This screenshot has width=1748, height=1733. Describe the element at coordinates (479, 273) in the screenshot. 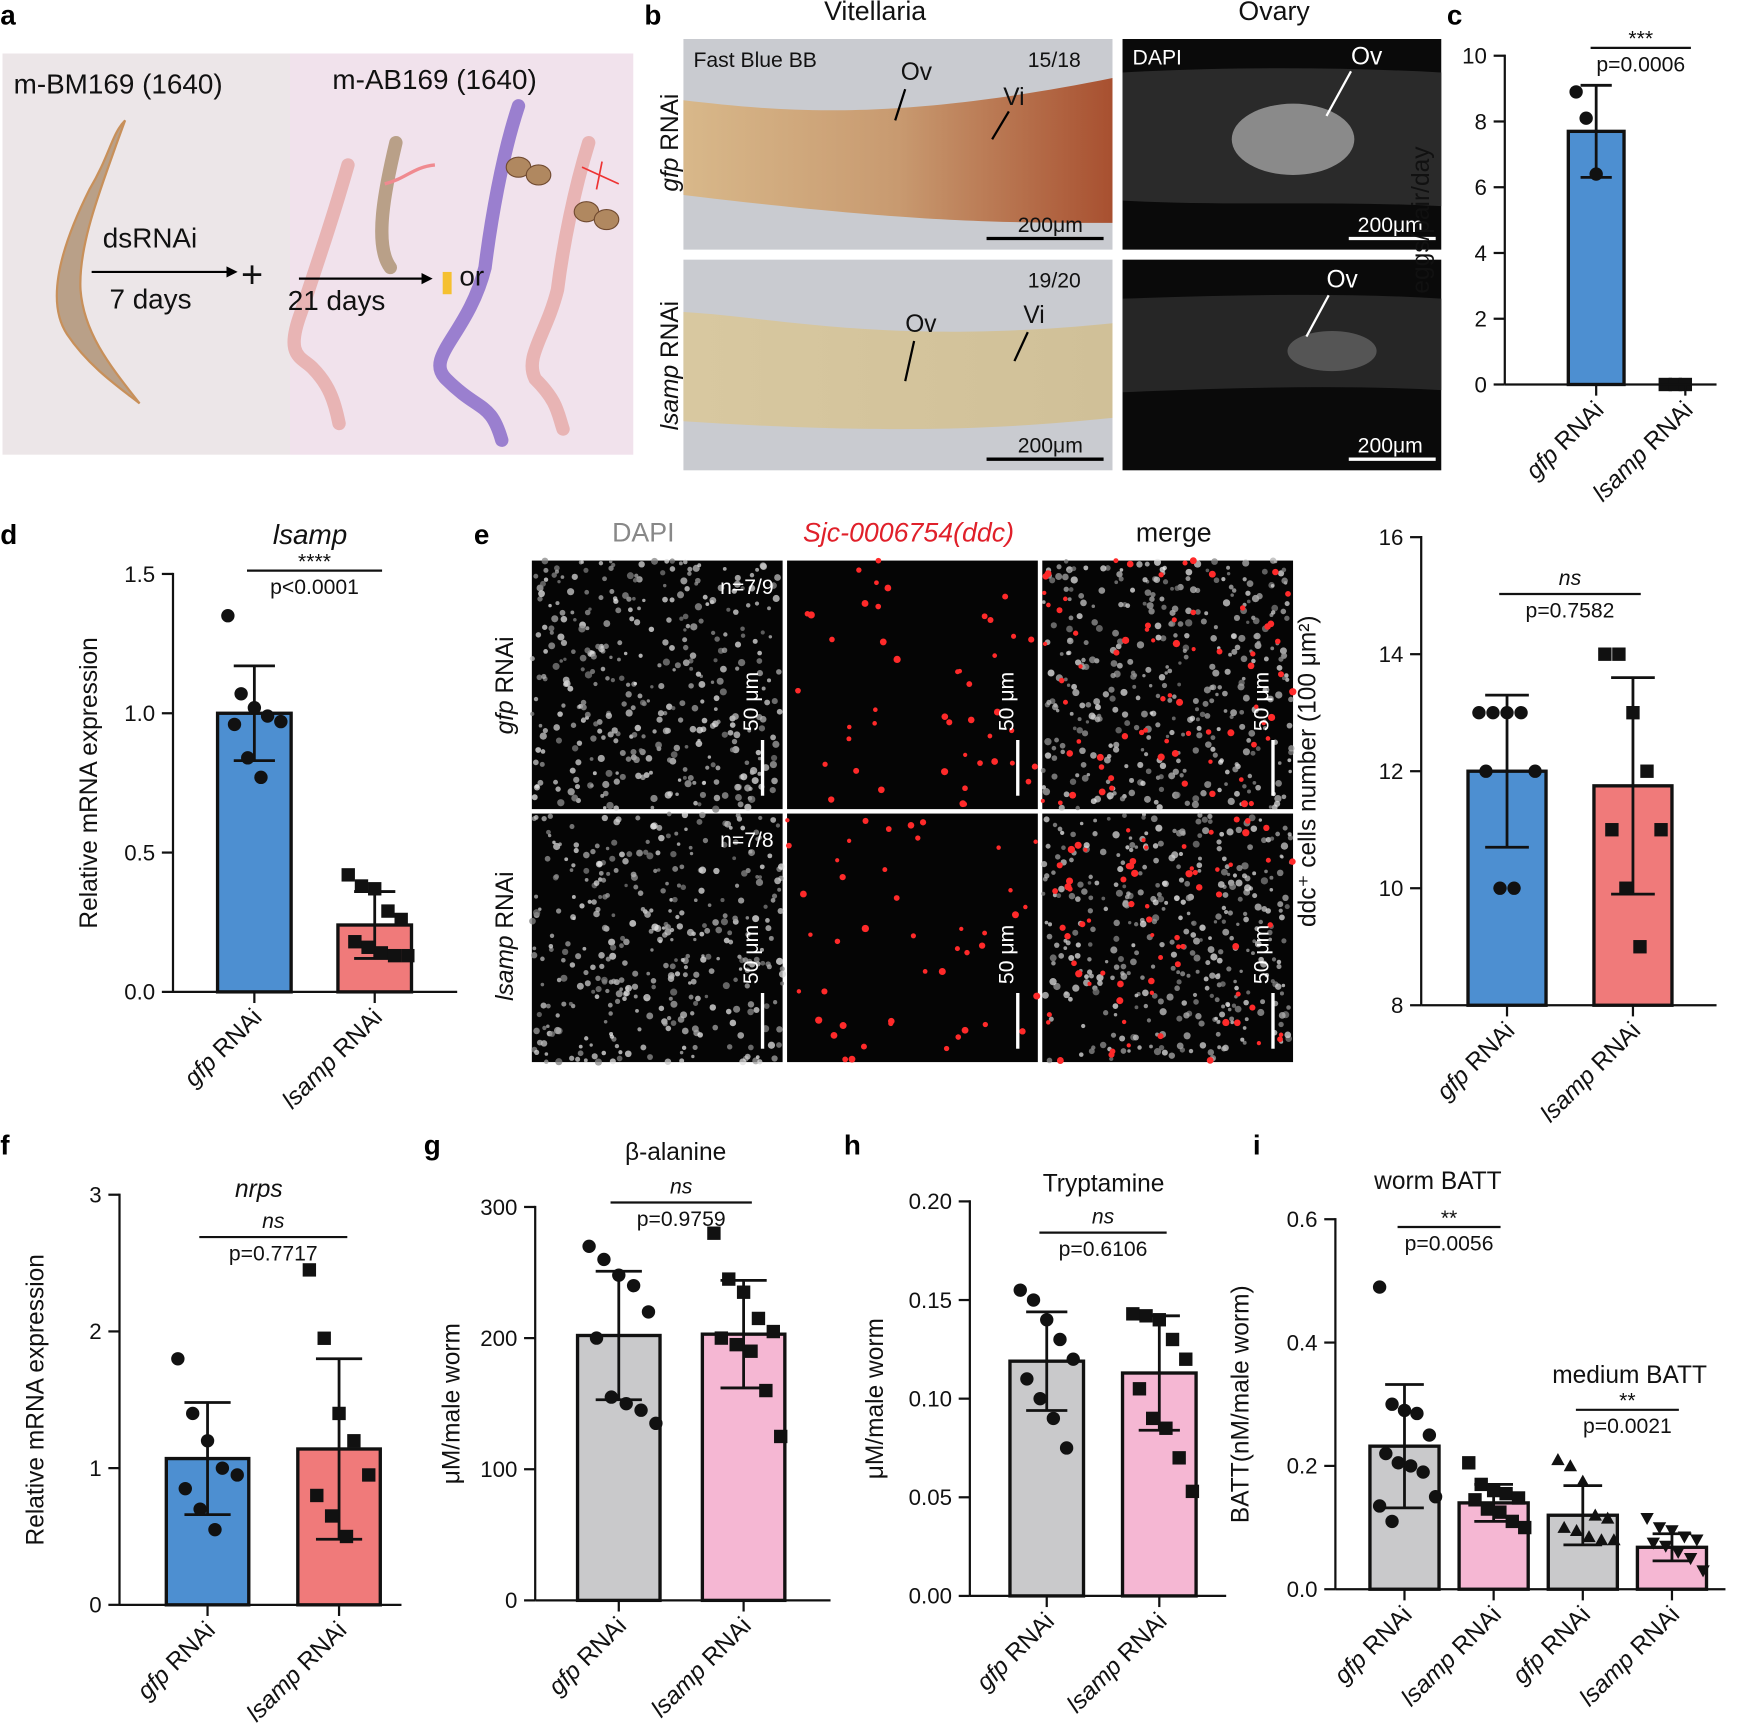

I see `mature-female-worm-icon` at that location.